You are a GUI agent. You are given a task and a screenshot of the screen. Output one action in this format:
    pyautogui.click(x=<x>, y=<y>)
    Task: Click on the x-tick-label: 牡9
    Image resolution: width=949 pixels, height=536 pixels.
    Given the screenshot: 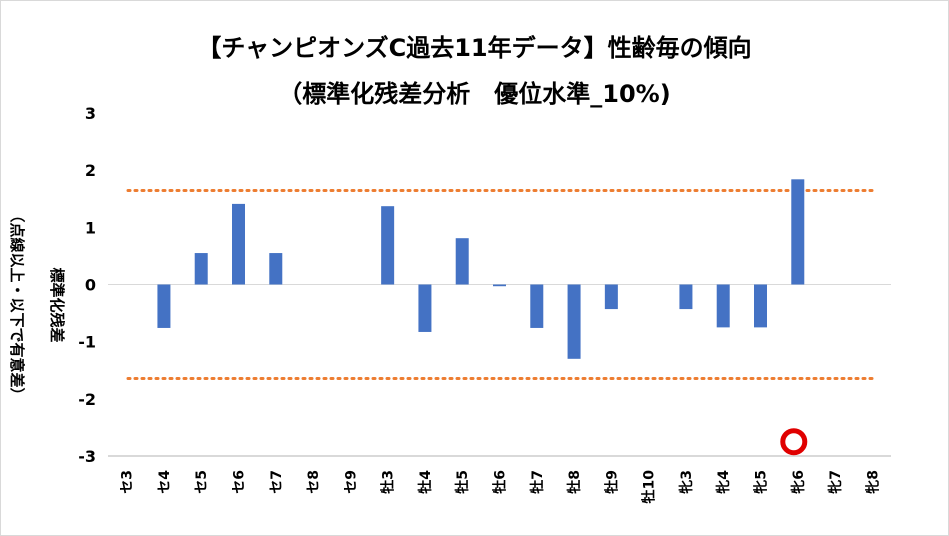 What is the action you would take?
    pyautogui.click(x=611, y=482)
    